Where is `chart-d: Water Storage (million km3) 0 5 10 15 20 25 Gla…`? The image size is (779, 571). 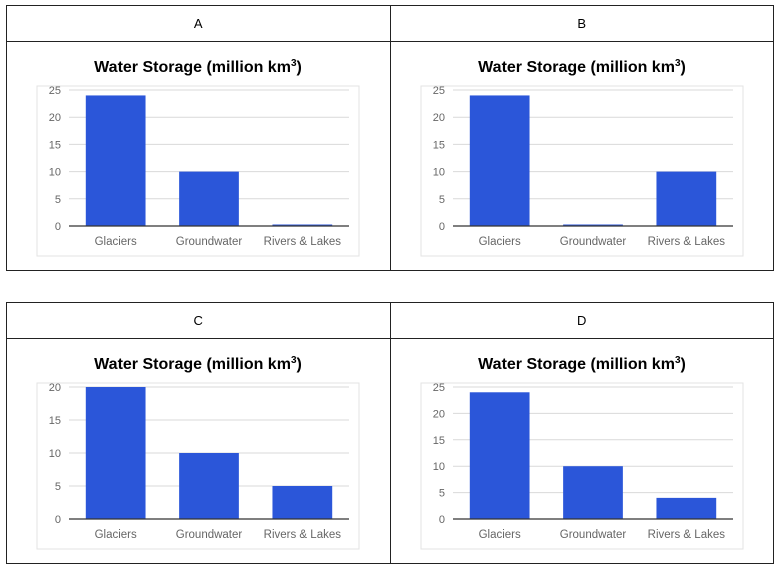
chart-d: Water Storage (million km3) 0 5 10 15 20 25 Gla… is located at coordinates (581, 452).